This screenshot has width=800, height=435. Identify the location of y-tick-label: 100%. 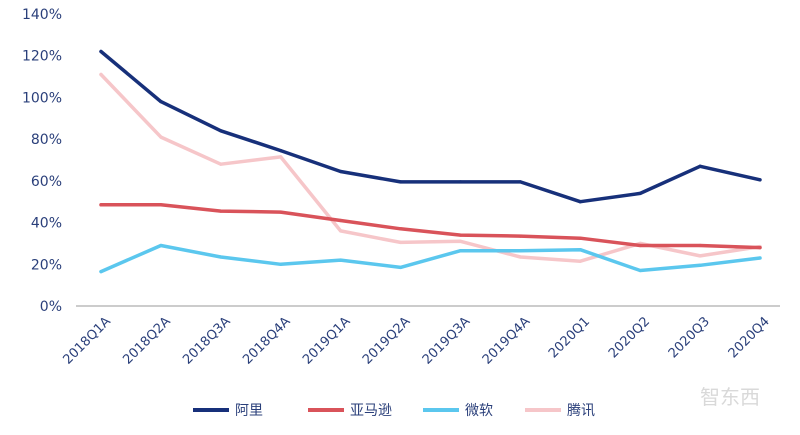
(42, 98).